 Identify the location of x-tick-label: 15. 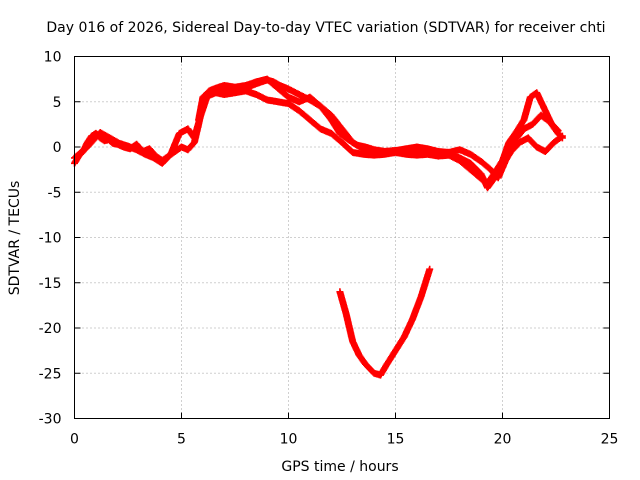
(396, 440).